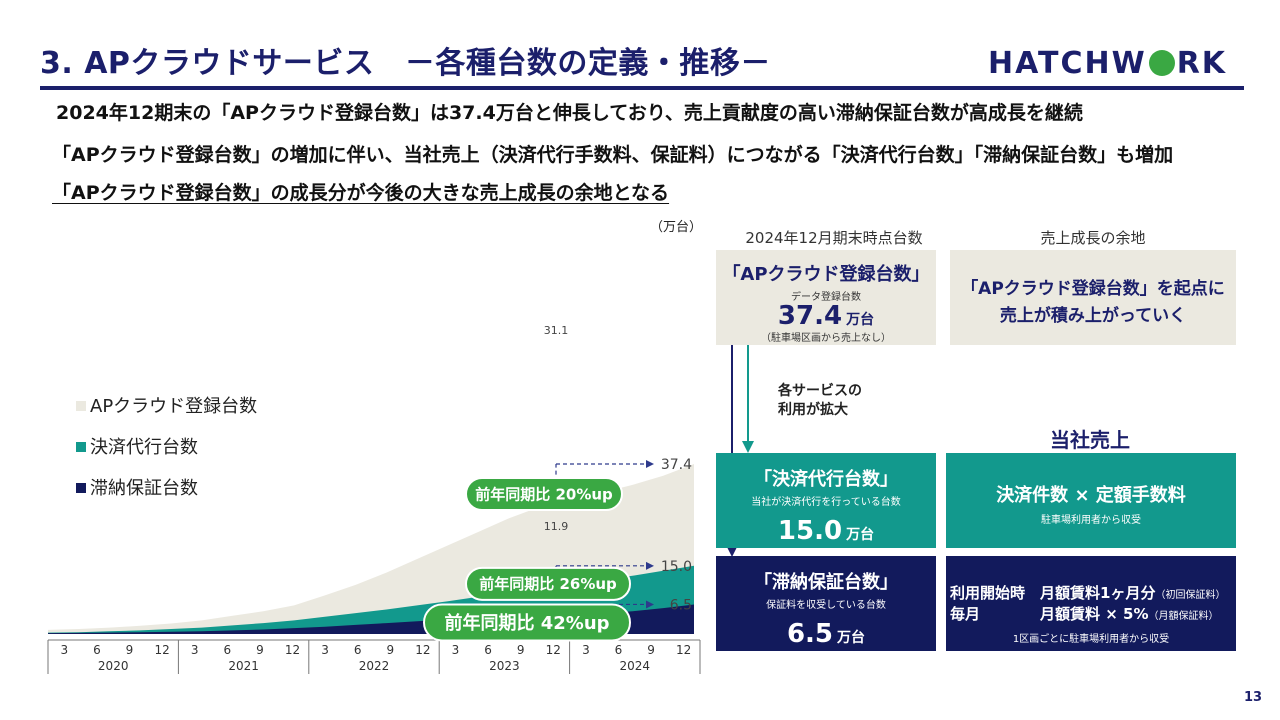 The height and width of the screenshot is (720, 1280). Describe the element at coordinates (748, 447) in the screenshot. I see `arrow-head-settlement` at that location.